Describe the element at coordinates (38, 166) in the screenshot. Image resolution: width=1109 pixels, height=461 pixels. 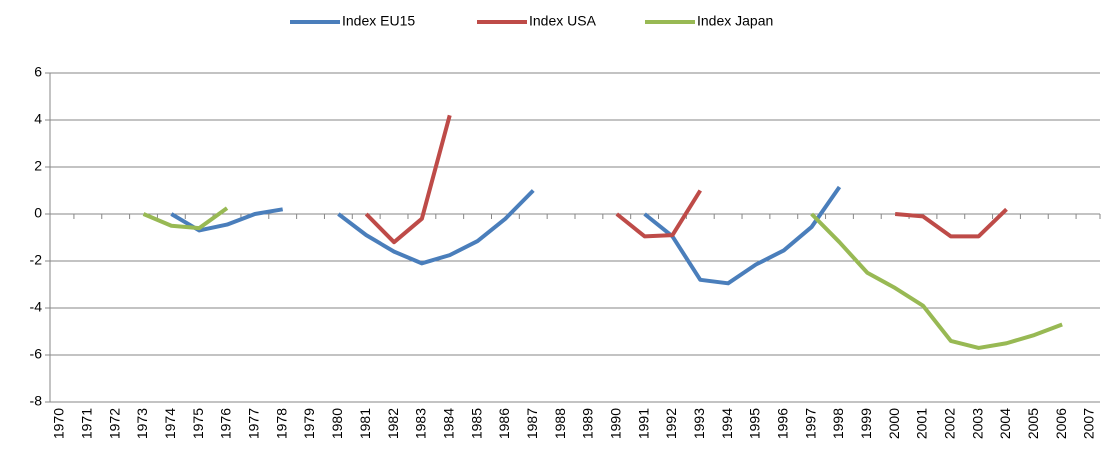
I see `y-tick-label: 2` at that location.